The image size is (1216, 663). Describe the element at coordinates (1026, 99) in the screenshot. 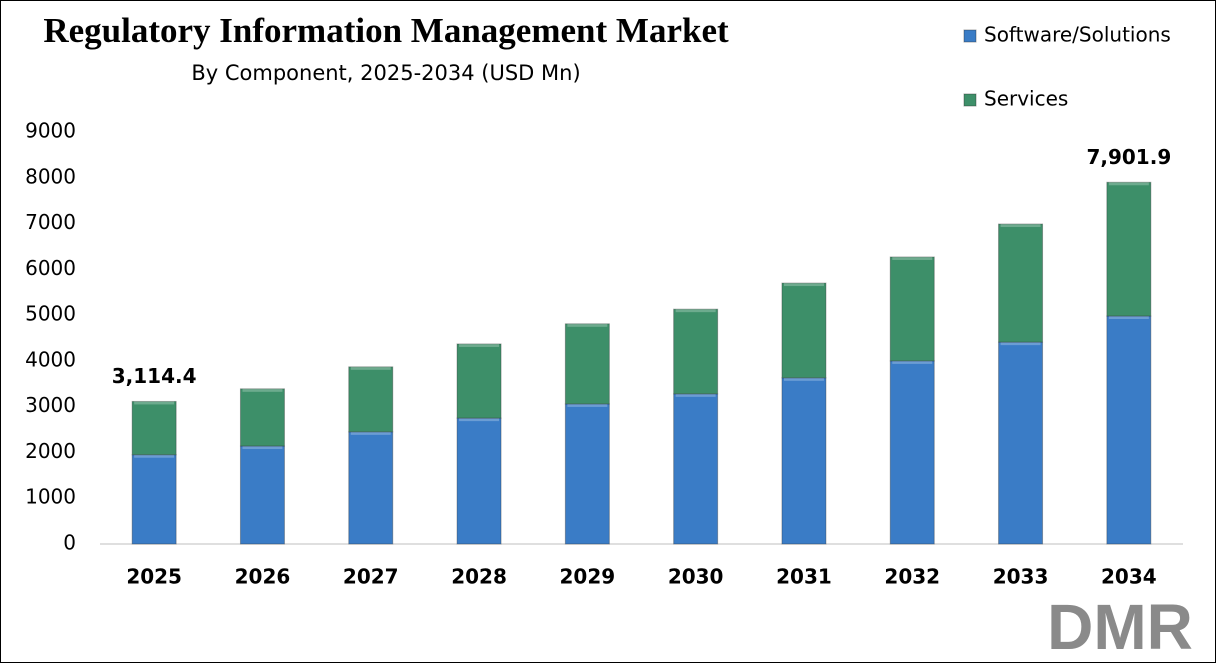

I see `legend-label: Services` at that location.